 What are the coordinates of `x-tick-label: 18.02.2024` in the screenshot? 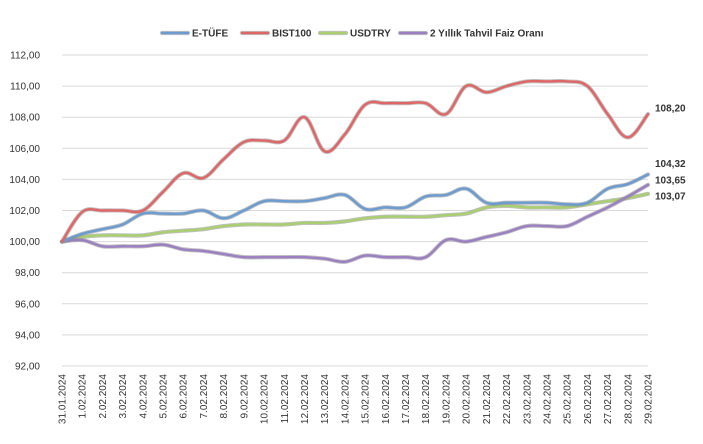 It's located at (426, 399).